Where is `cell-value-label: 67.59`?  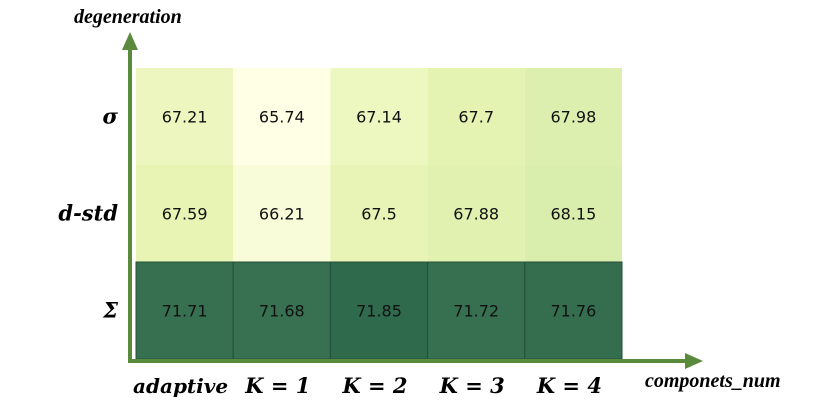 cell-value-label: 67.59 is located at coordinates (185, 214).